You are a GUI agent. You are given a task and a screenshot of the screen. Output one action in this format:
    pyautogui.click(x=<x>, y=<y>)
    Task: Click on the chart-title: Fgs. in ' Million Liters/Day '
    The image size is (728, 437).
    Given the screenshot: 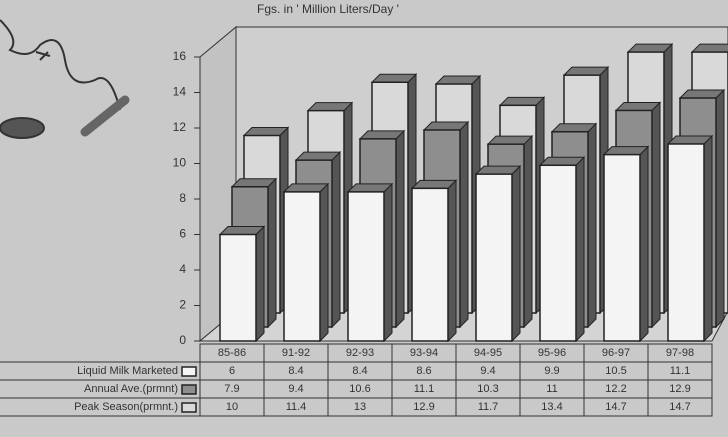 What is the action you would take?
    pyautogui.click(x=328, y=9)
    